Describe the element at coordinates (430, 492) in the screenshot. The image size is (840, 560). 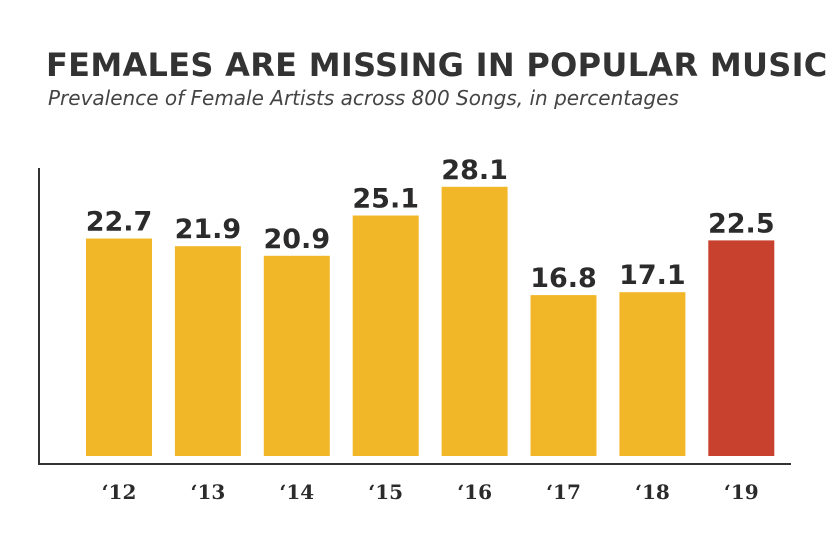
I see `tick-labels-layer: ‘12 ‘13 ‘14 ‘15 ‘16 ‘17 ‘18 ‘19` at that location.